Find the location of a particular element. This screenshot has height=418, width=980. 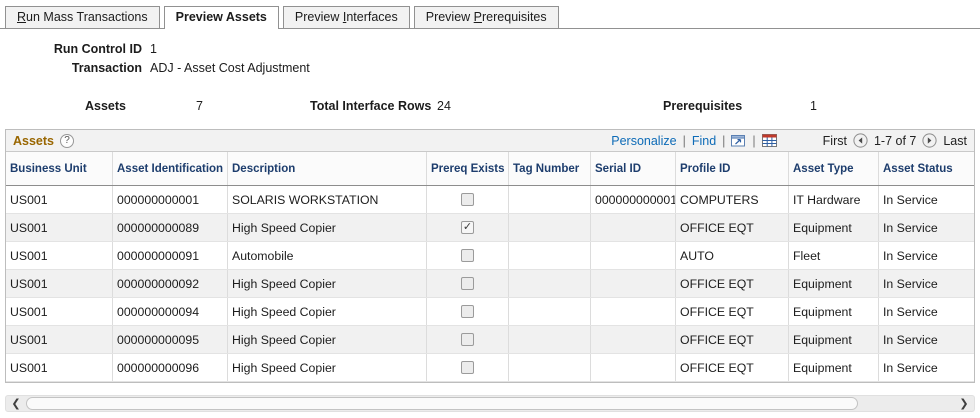

tab-label: R is located at coordinates (22, 17).